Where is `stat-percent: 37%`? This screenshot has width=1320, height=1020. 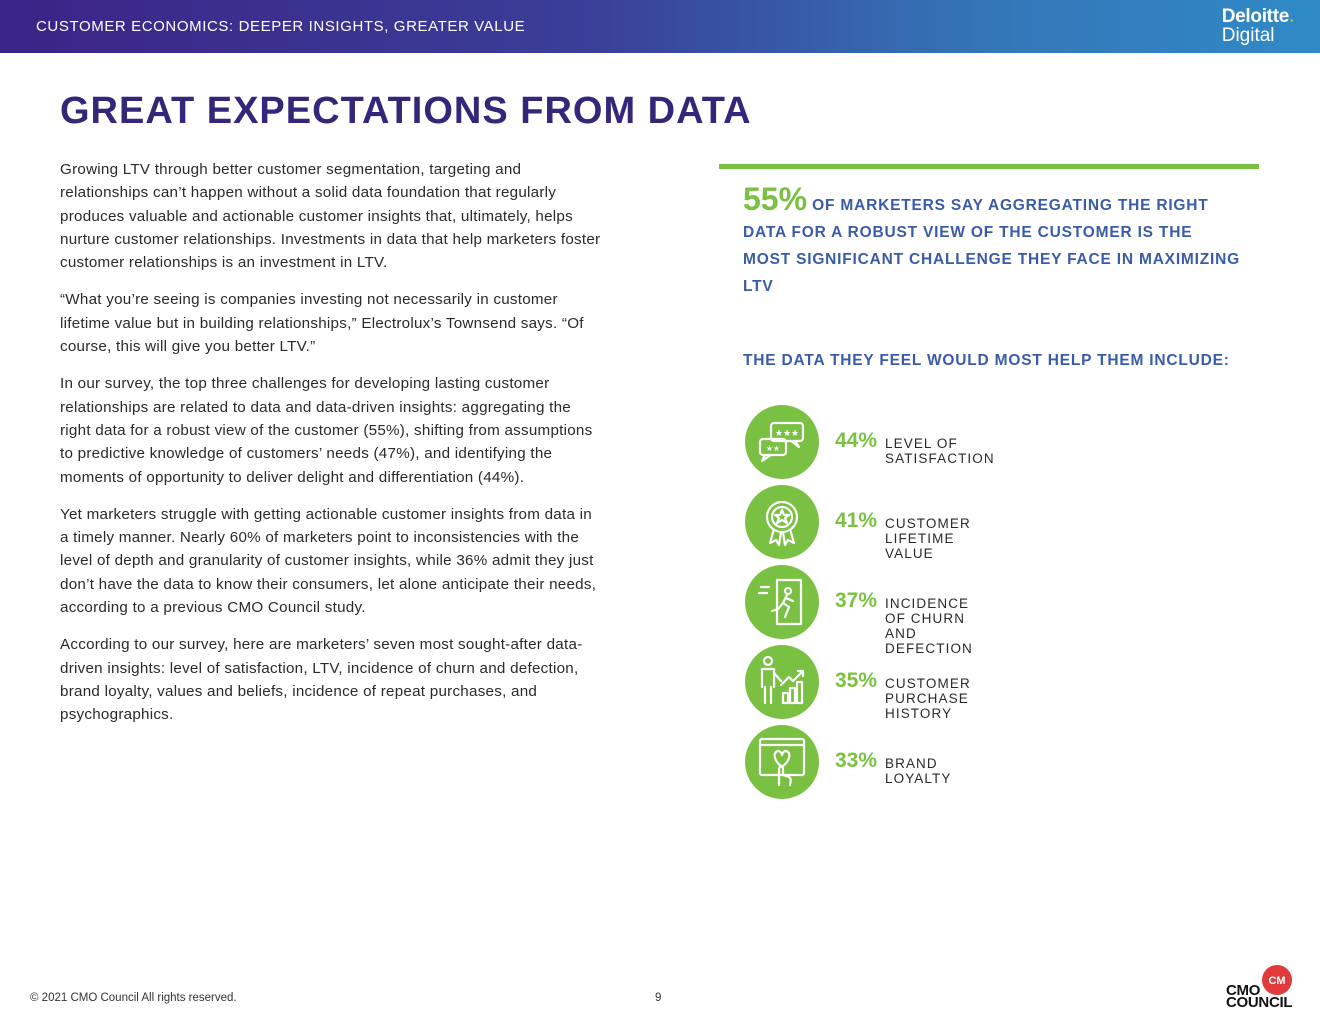 stat-percent: 37% is located at coordinates (855, 600).